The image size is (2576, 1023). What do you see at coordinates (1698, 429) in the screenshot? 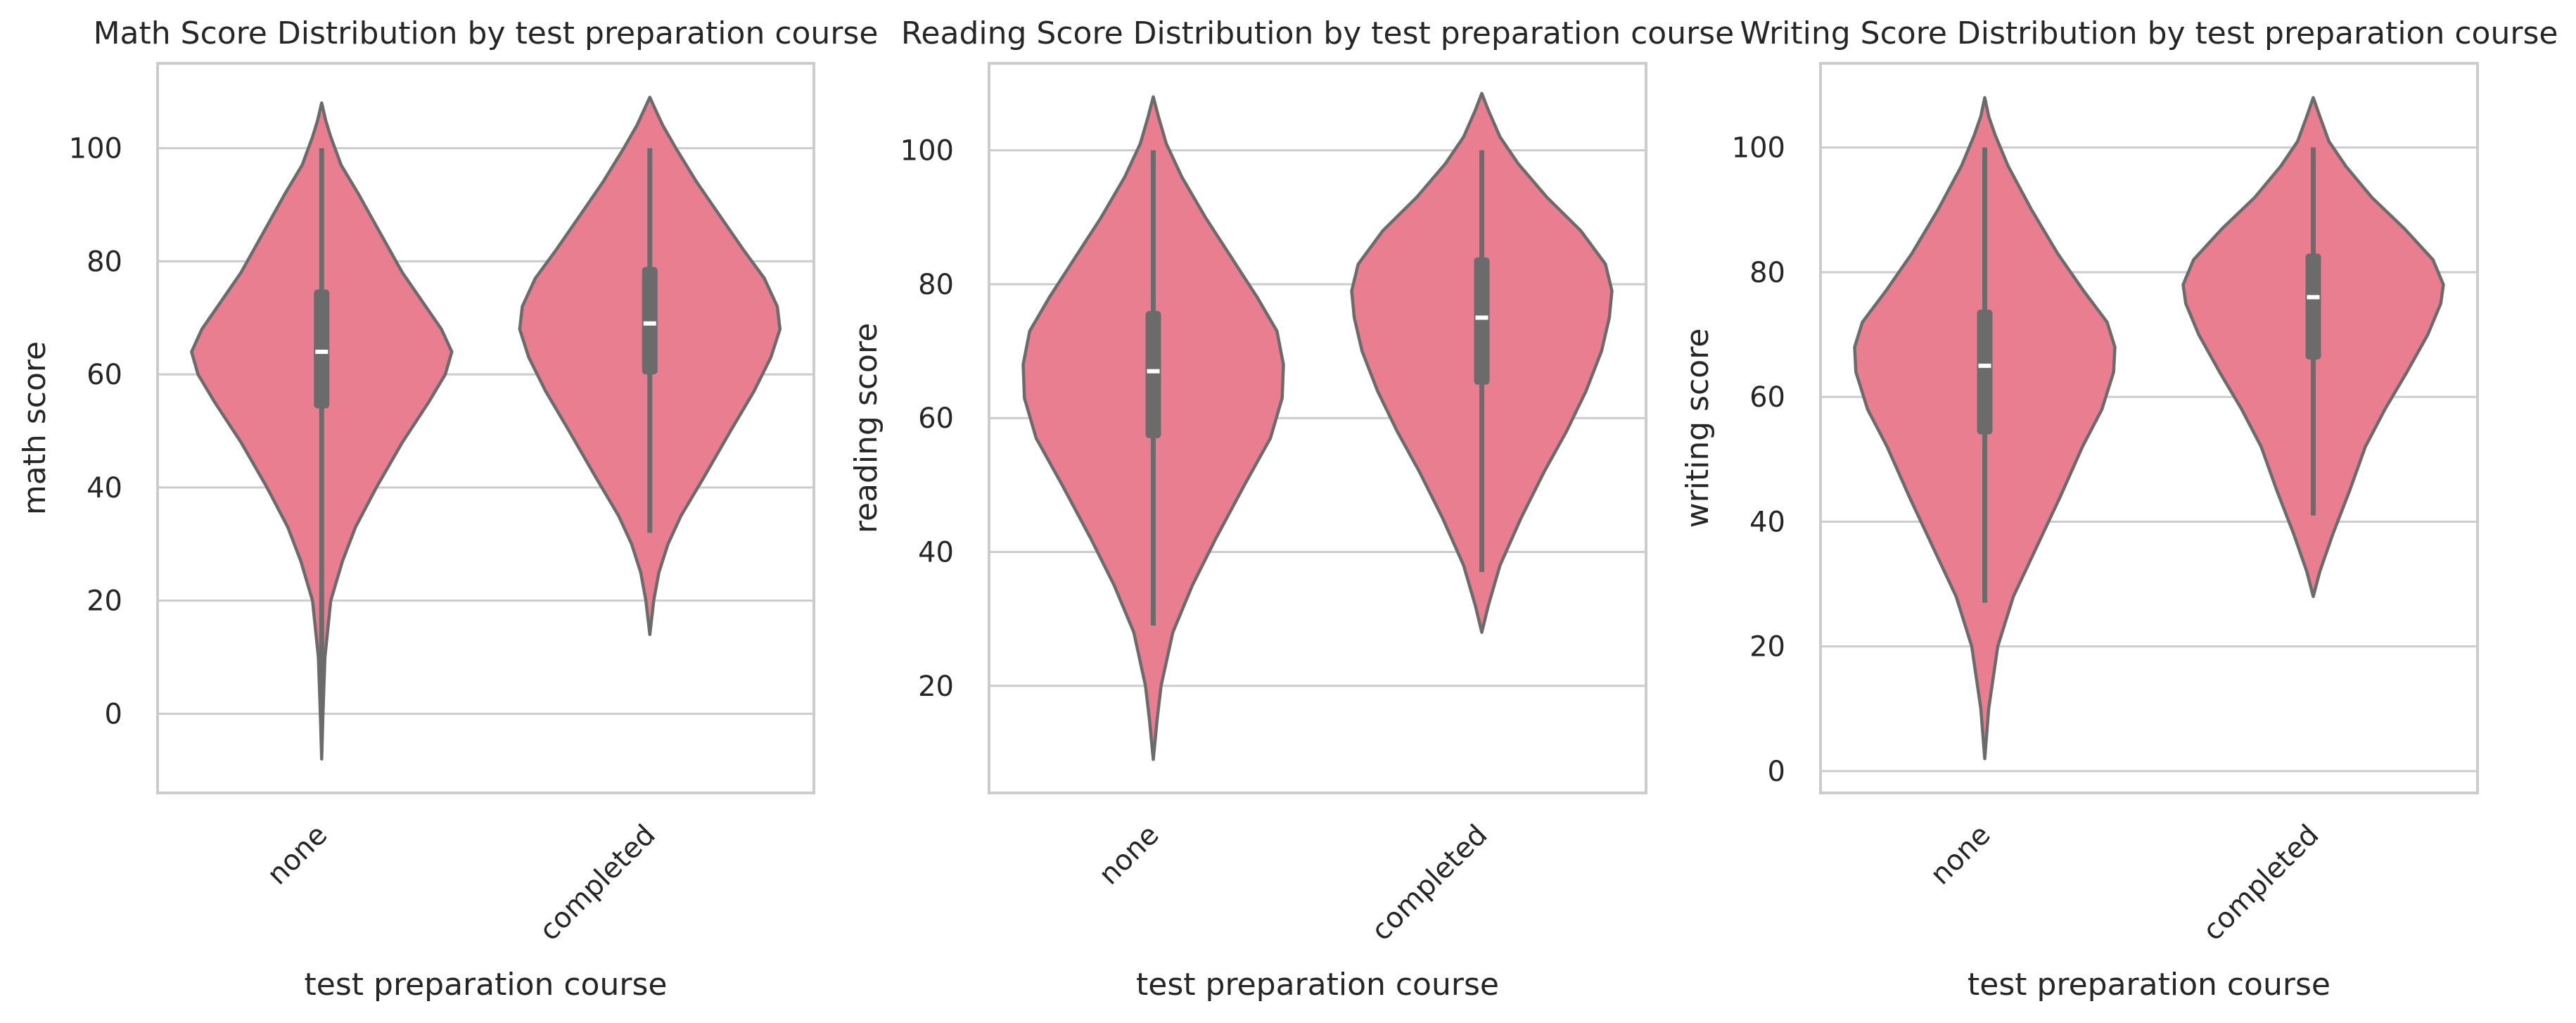
I see `y-axis-label: writing score` at bounding box center [1698, 429].